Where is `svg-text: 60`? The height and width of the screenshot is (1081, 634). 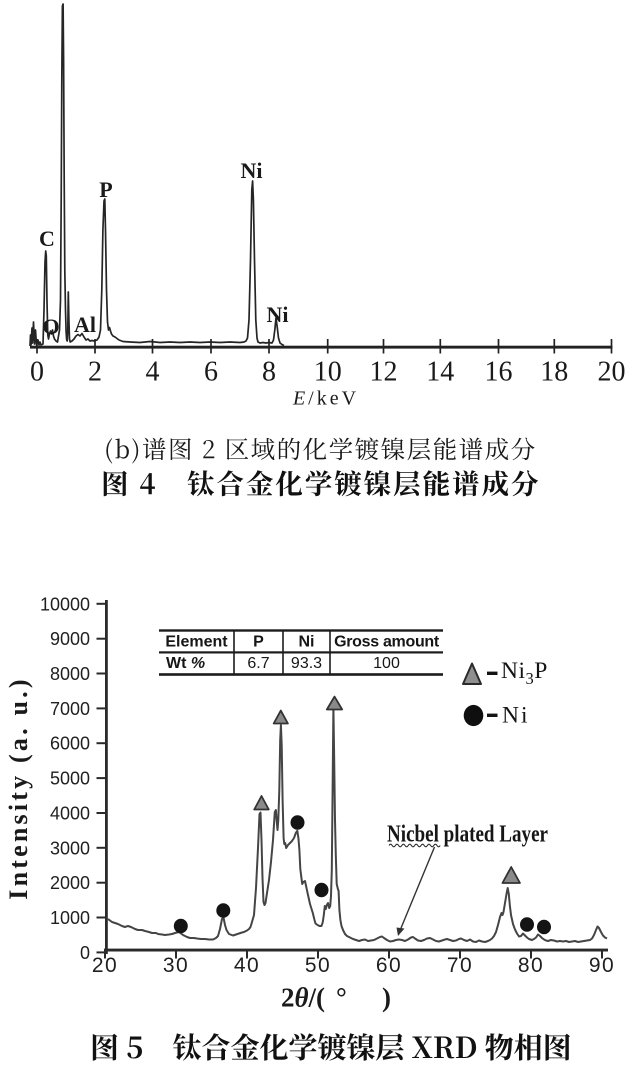
svg-text: 60 is located at coordinates (389, 965).